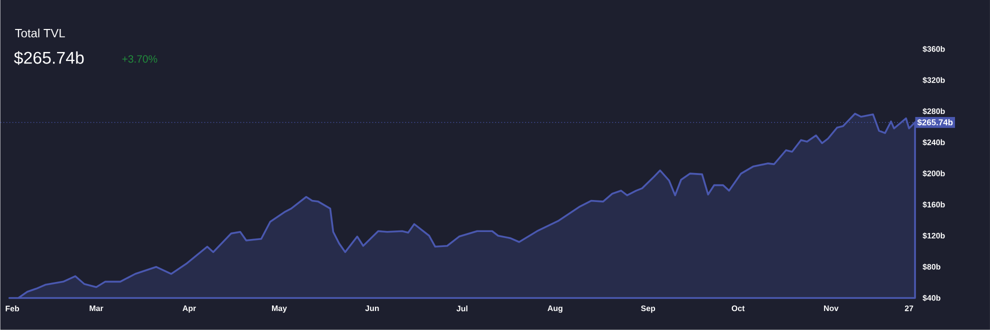  Describe the element at coordinates (935, 122) in the screenshot. I see `ref-line-label: $265.74b` at that location.